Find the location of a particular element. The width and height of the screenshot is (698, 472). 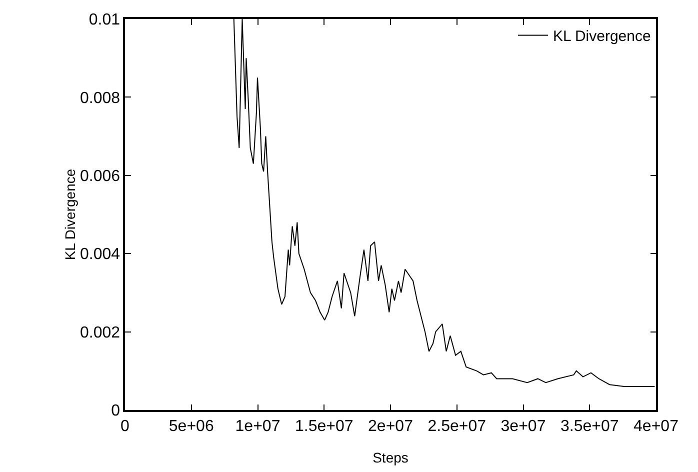

x-axis-title: Steps is located at coordinates (390, 458).